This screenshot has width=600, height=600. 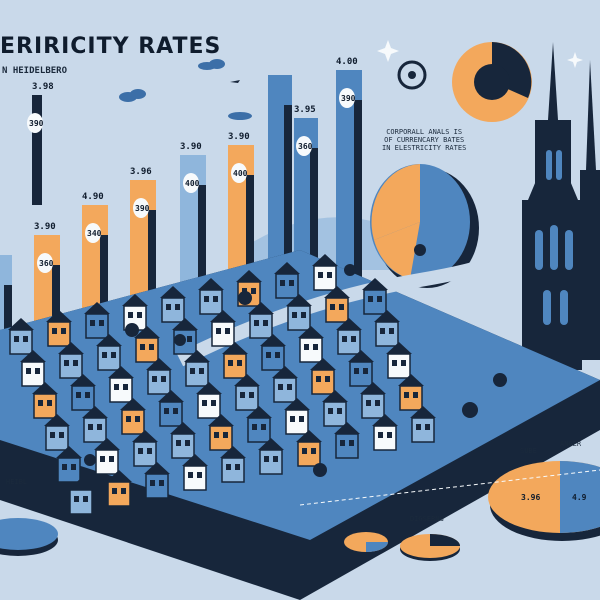 I want to click on bar-label: 3.95, so click(x=305, y=110).